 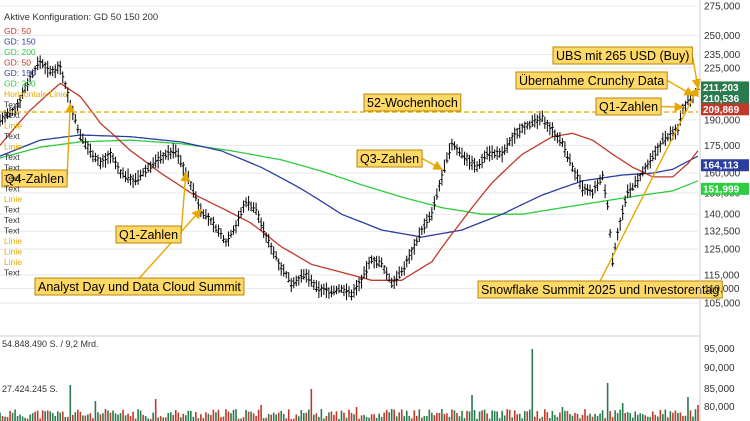 What do you see at coordinates (34, 178) in the screenshot?
I see `annotation: Q4-Zahlen` at bounding box center [34, 178].